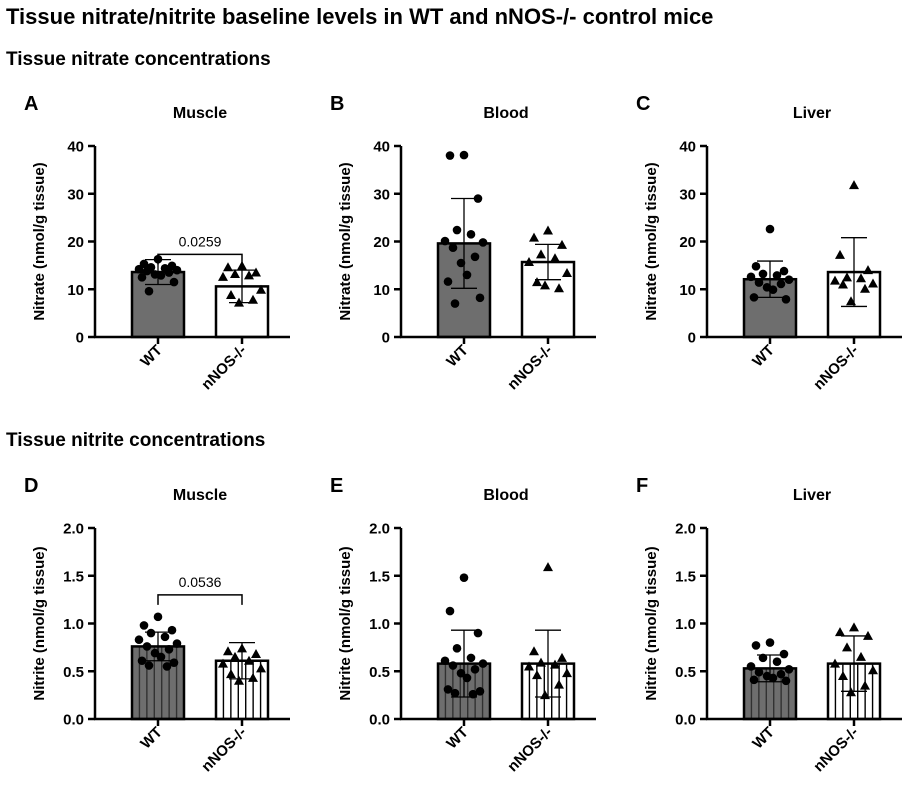  I want to click on y-tick-label: 1.0, so click(73, 624).